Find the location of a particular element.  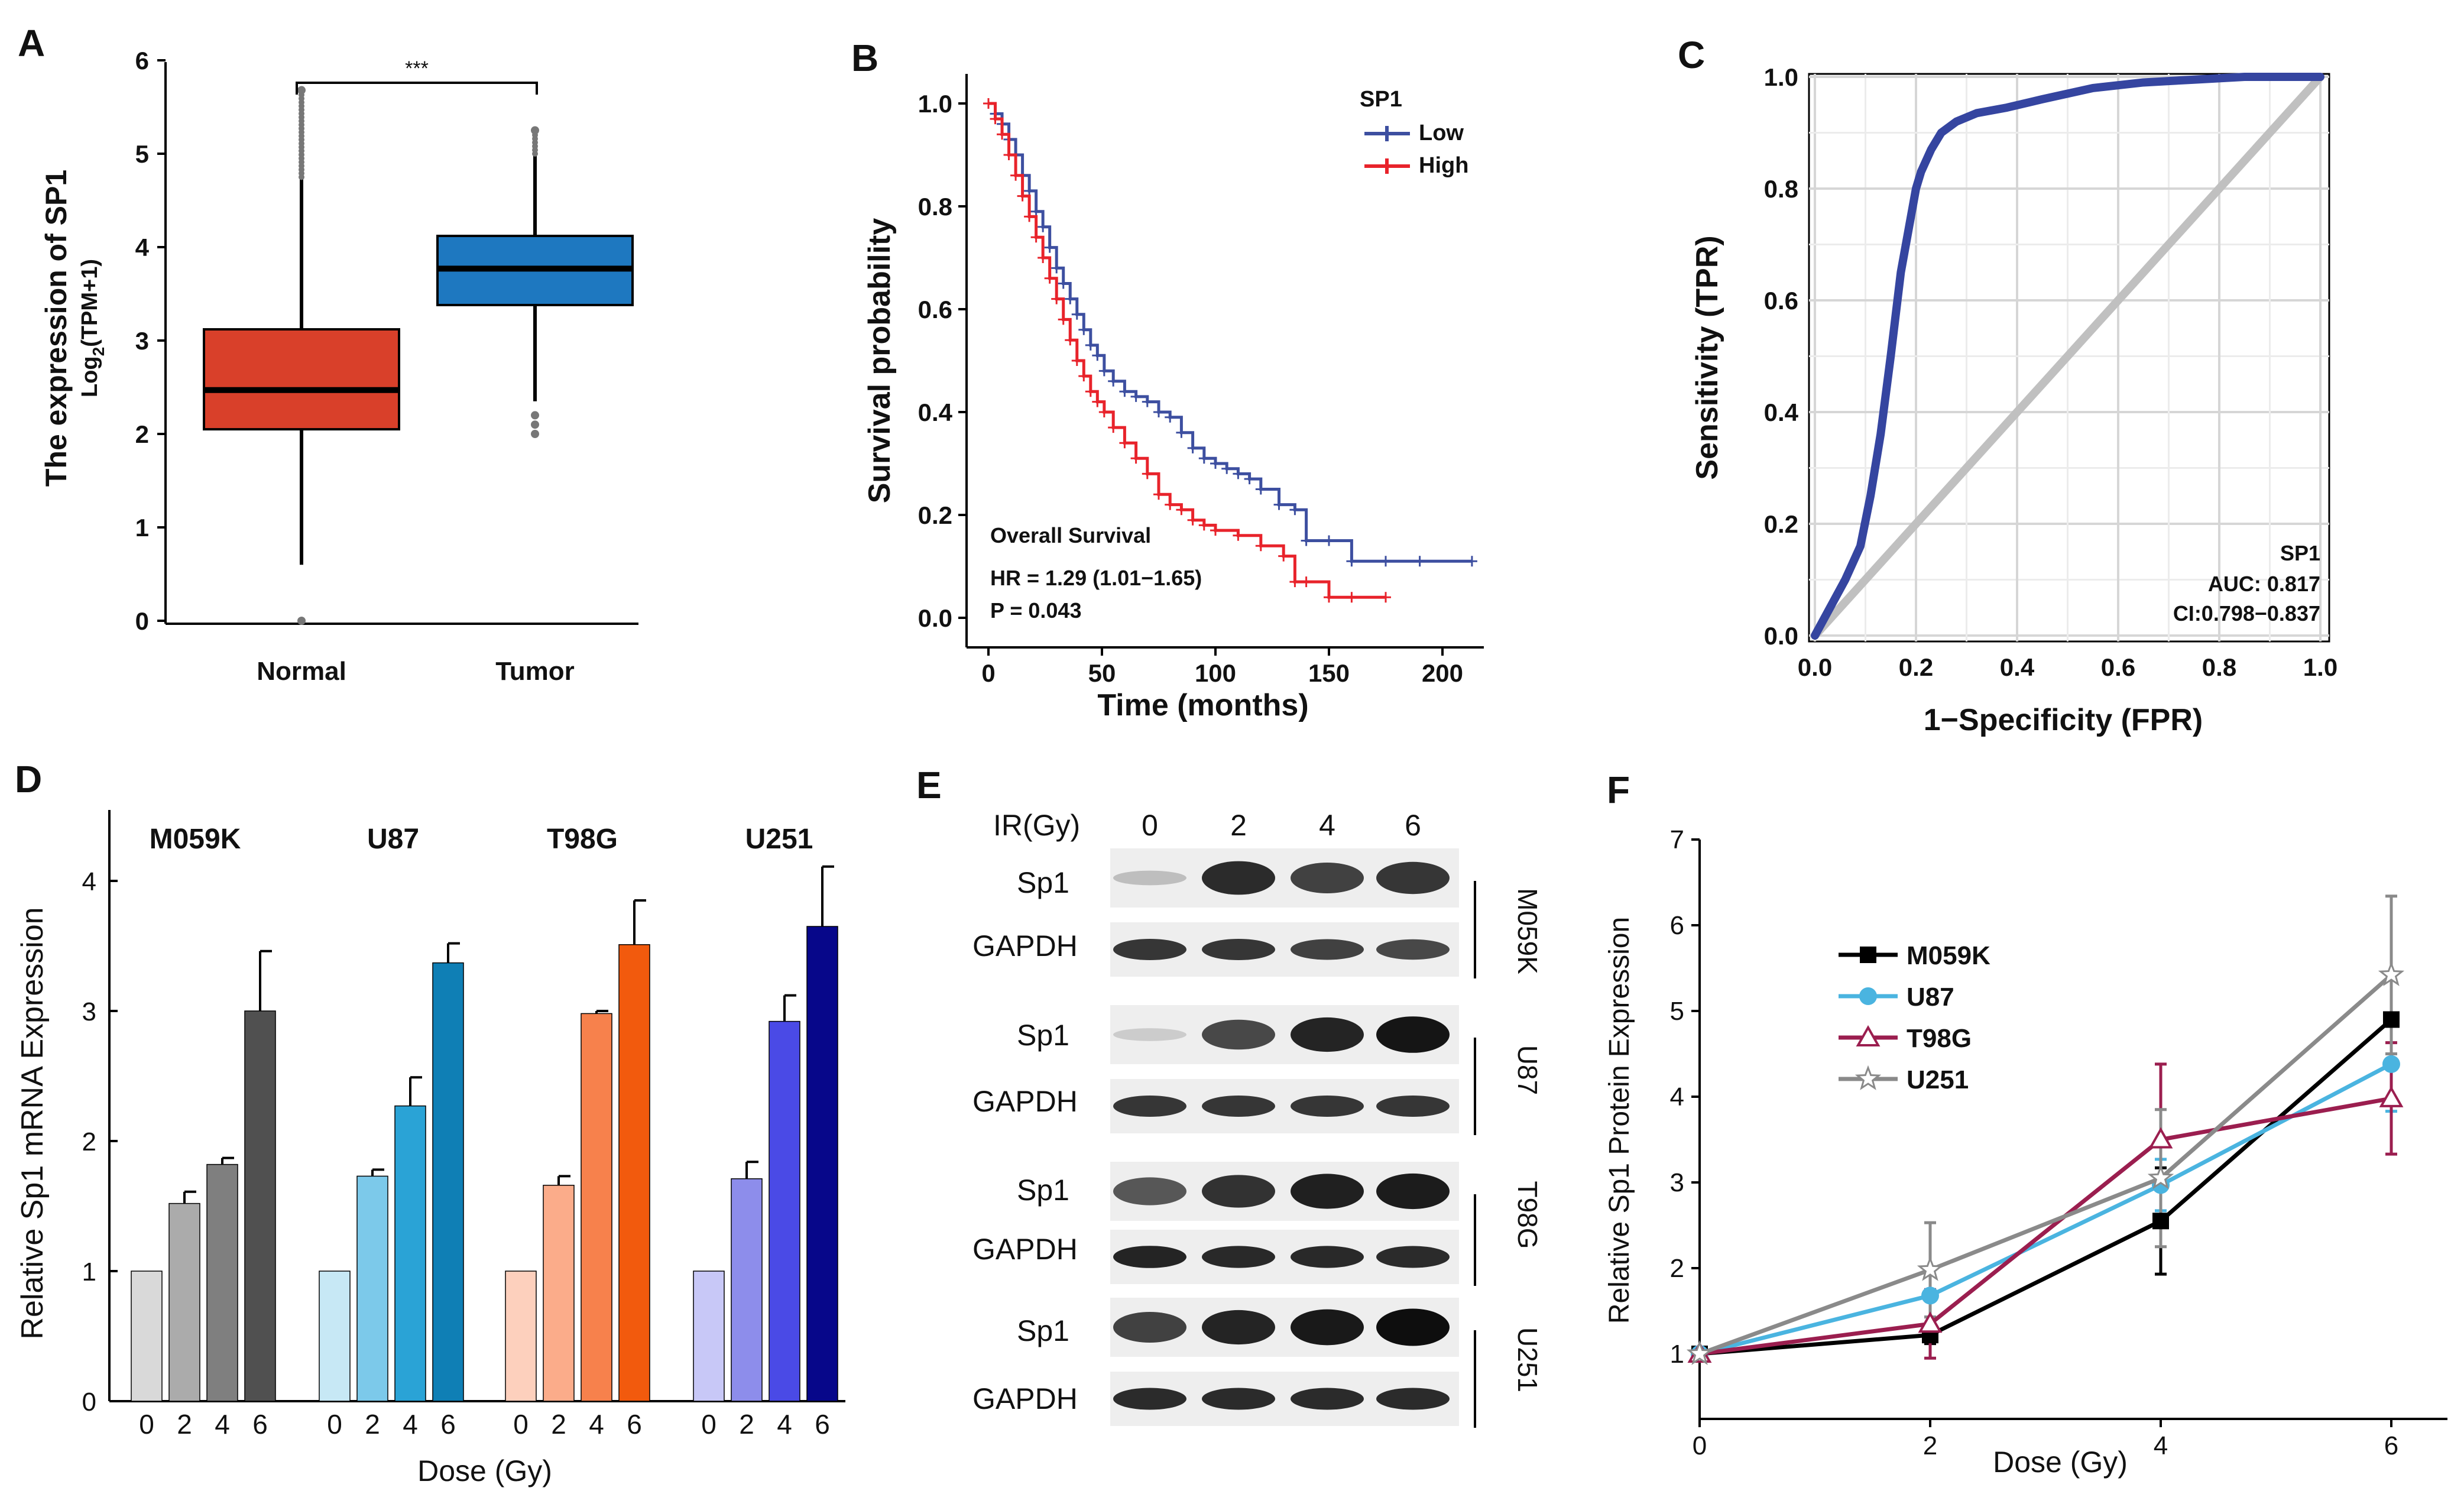

panel-c-ytick-label: 0.2 is located at coordinates (1781, 524).